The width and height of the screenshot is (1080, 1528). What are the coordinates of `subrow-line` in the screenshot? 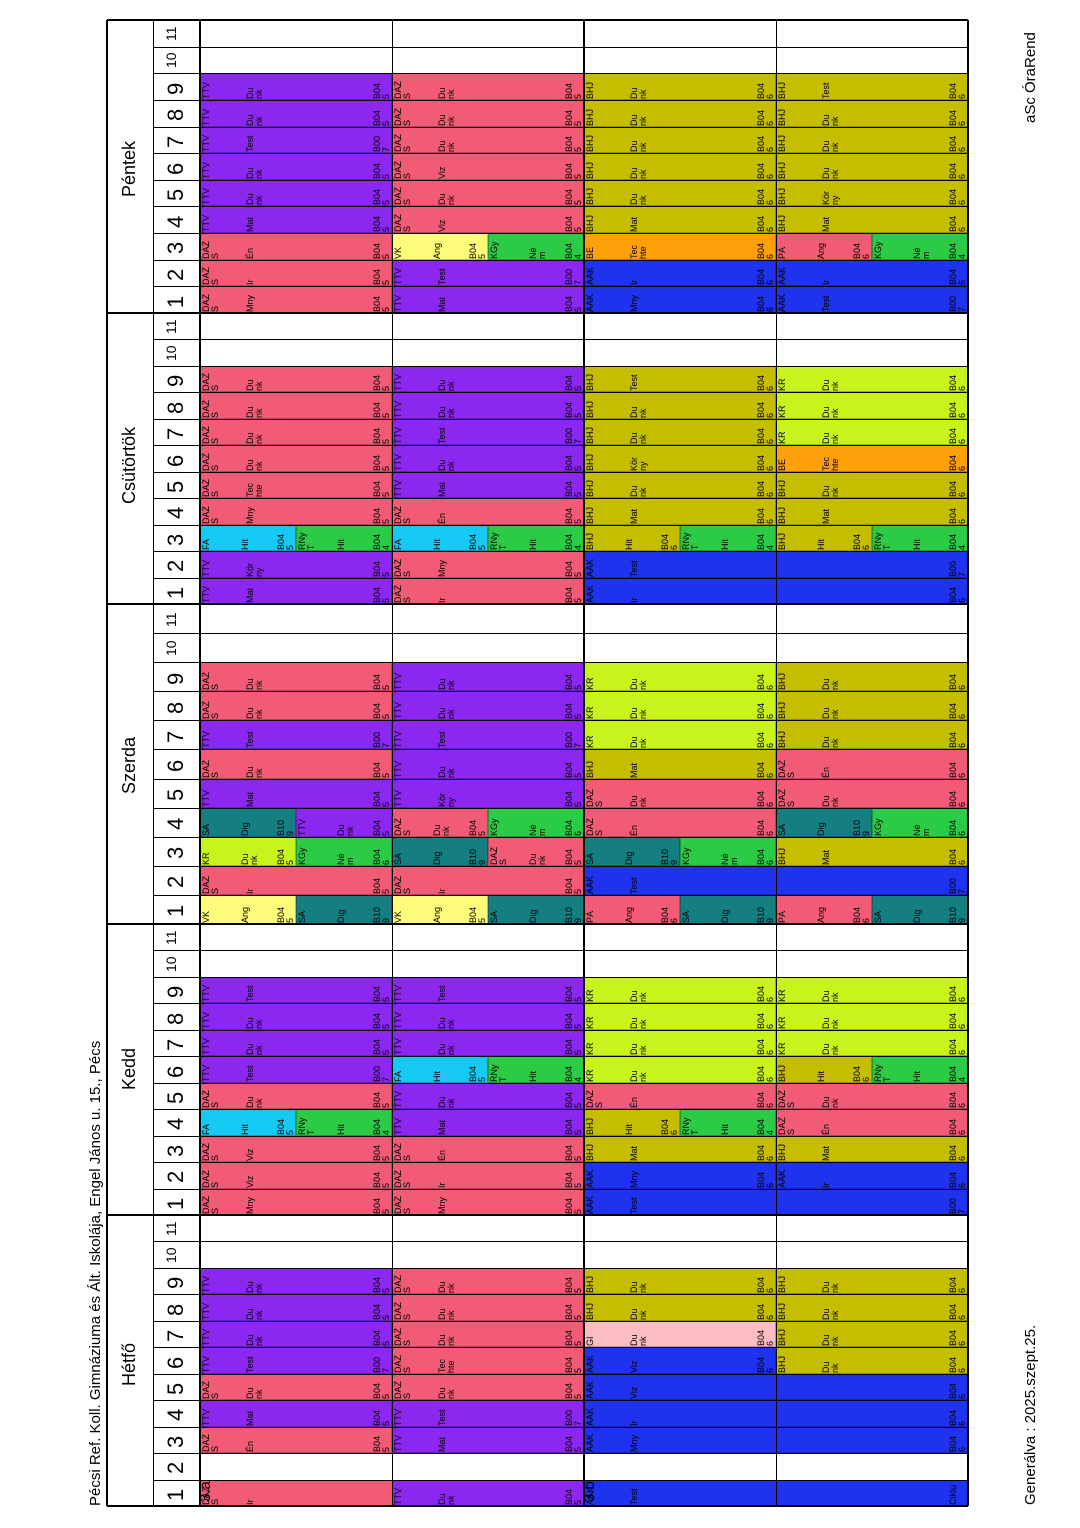 It's located at (776, 763).